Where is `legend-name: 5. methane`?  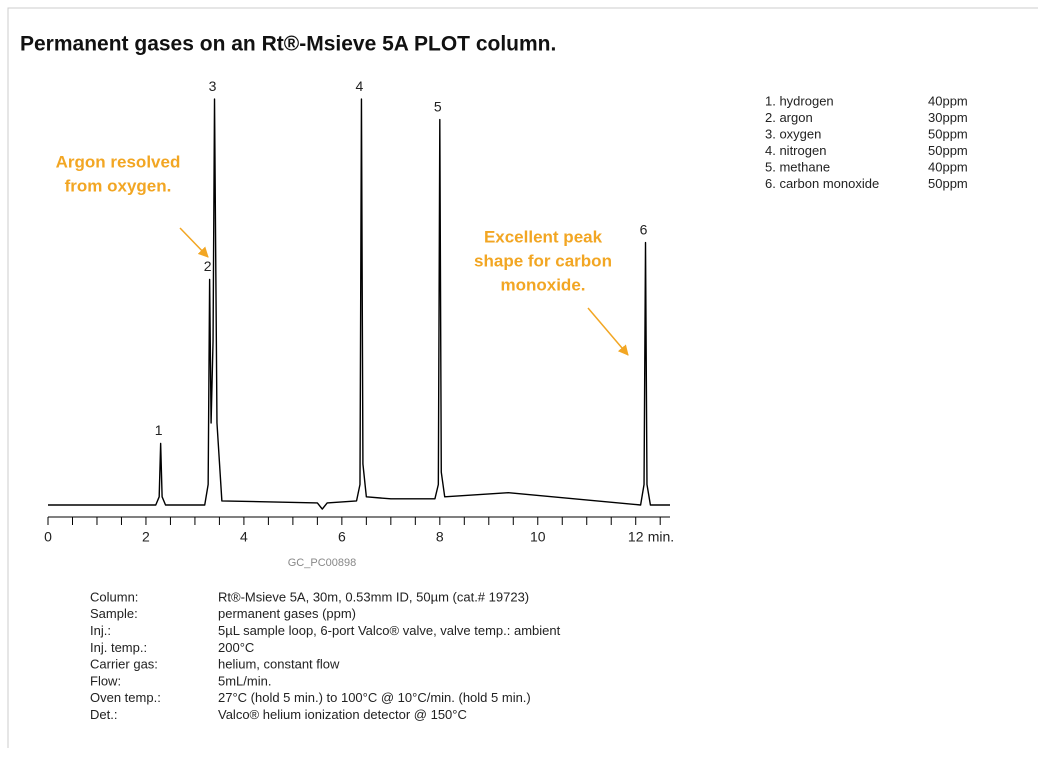 legend-name: 5. methane is located at coordinates (797, 166).